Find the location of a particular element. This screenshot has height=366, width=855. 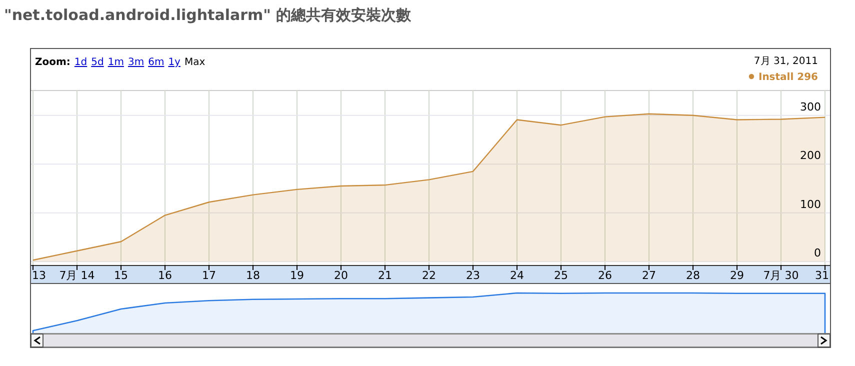

x-tick-label: 17 is located at coordinates (209, 275).